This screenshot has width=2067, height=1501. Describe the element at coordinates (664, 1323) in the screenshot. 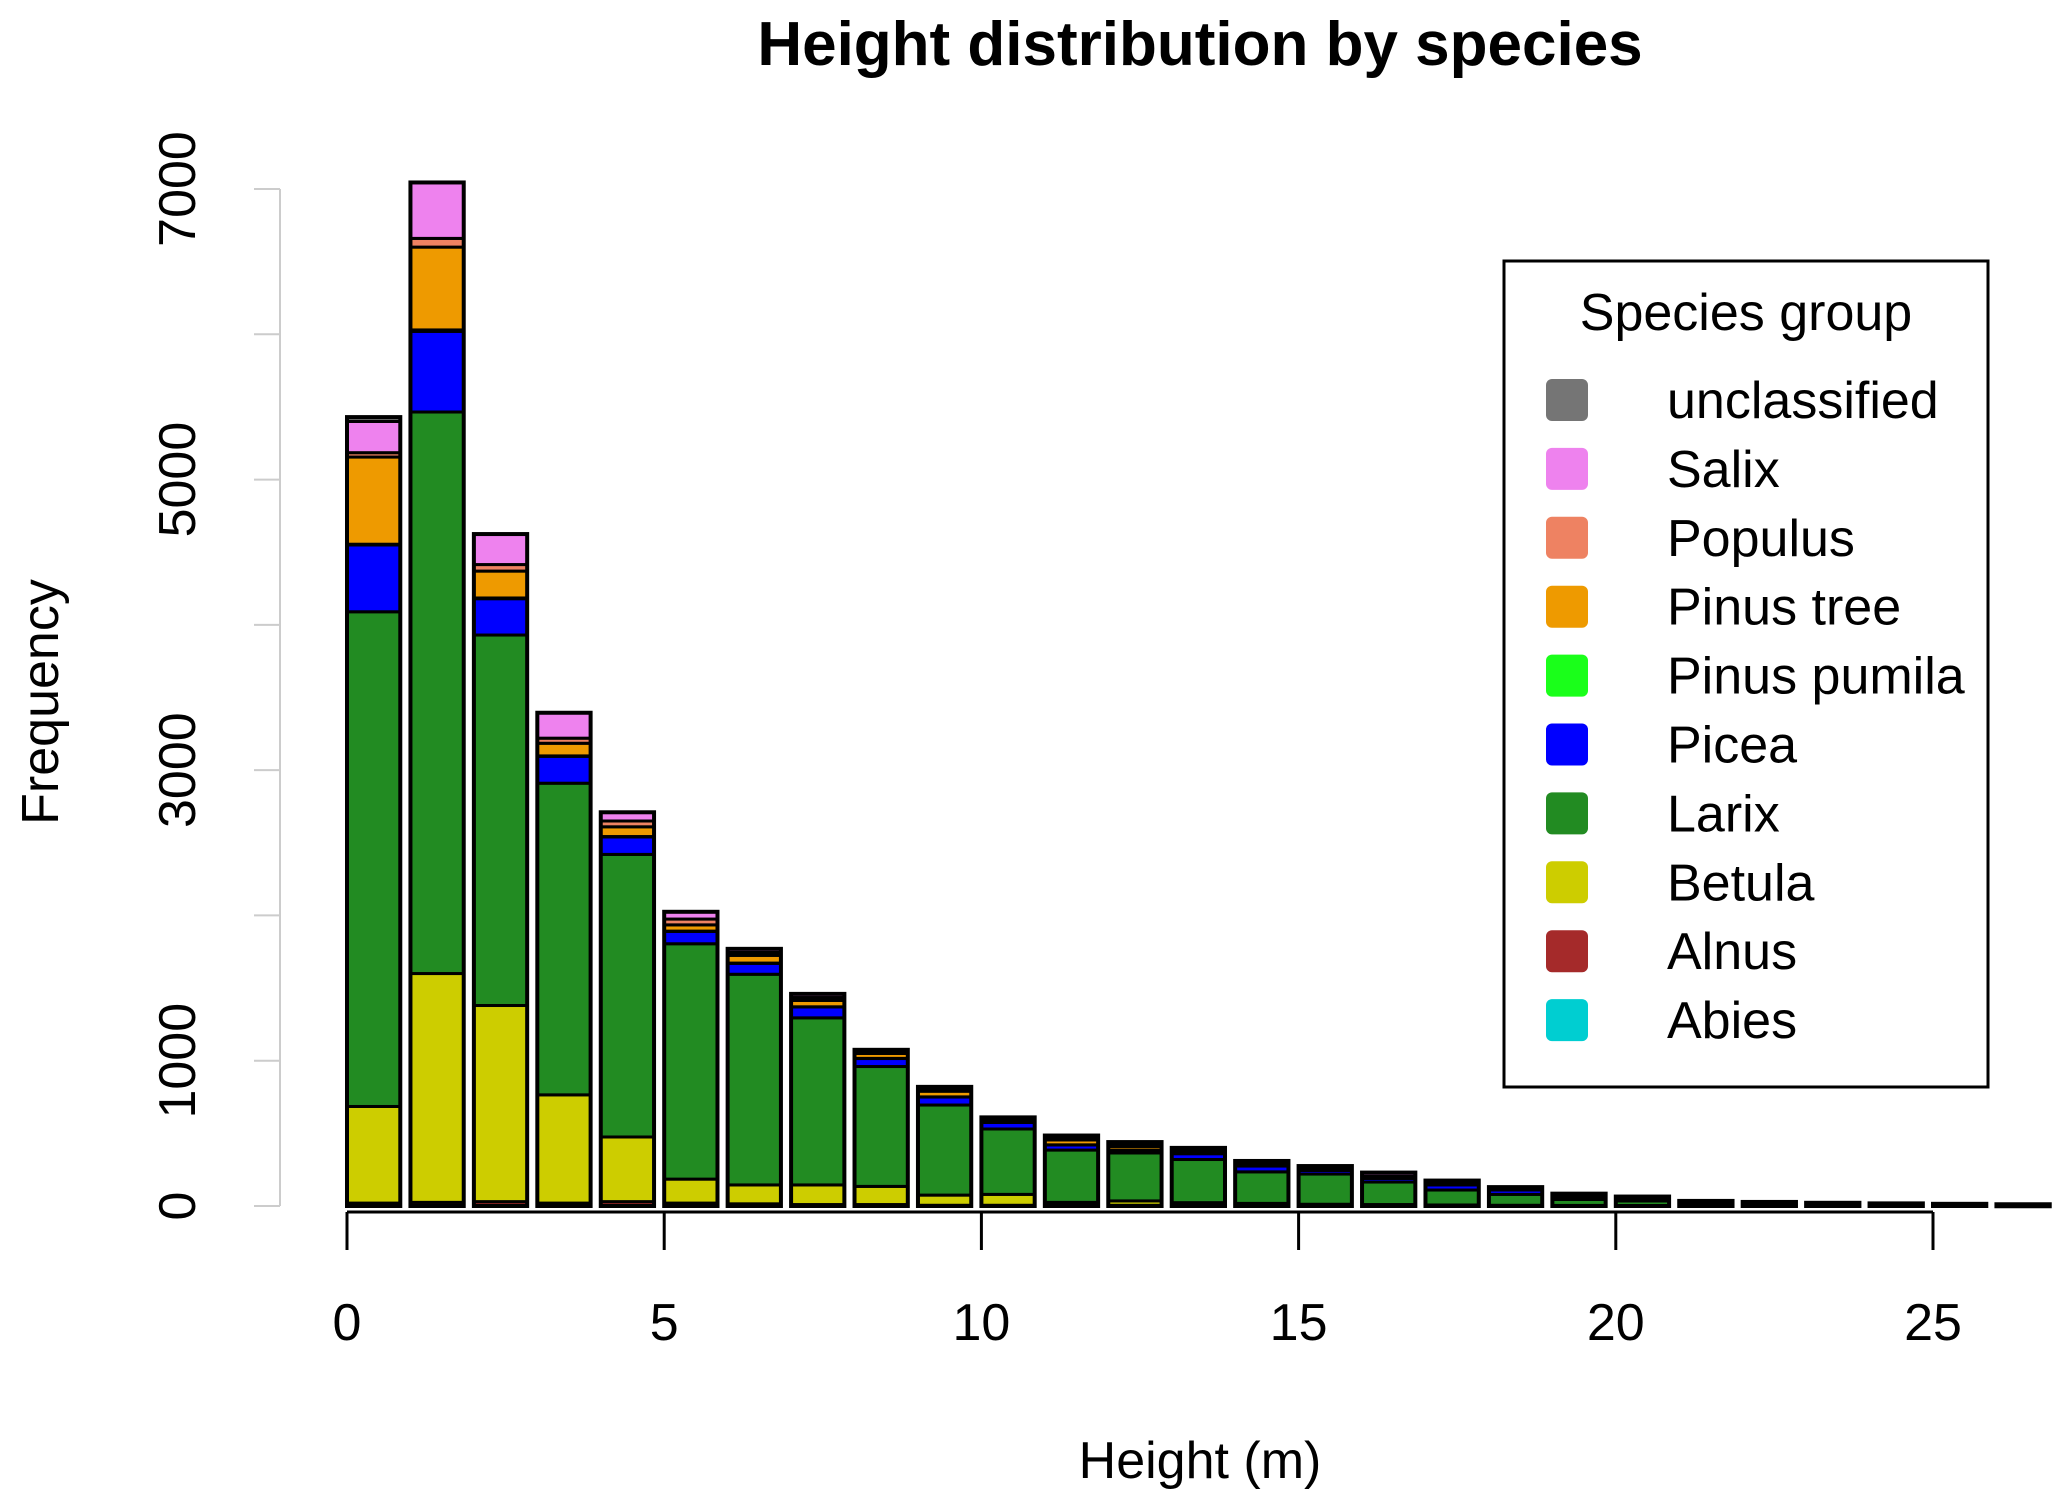

I see `x-tick-label: 5` at that location.